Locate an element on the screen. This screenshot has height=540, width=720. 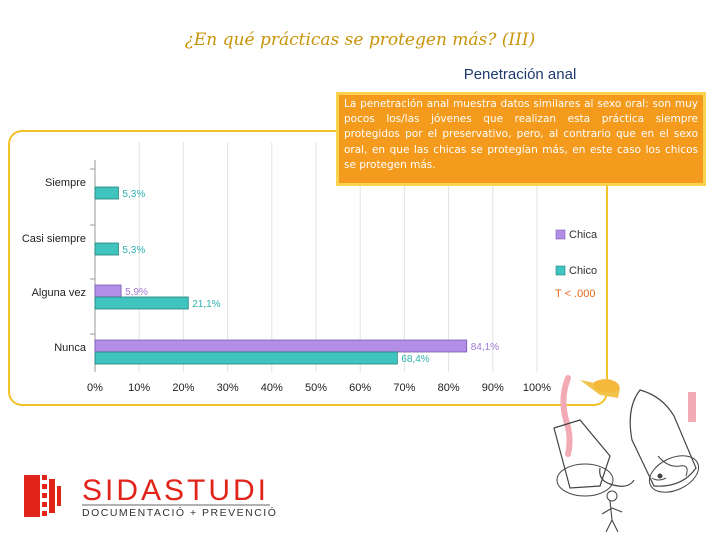
x-tick-label: 90% is located at coordinates (493, 388).